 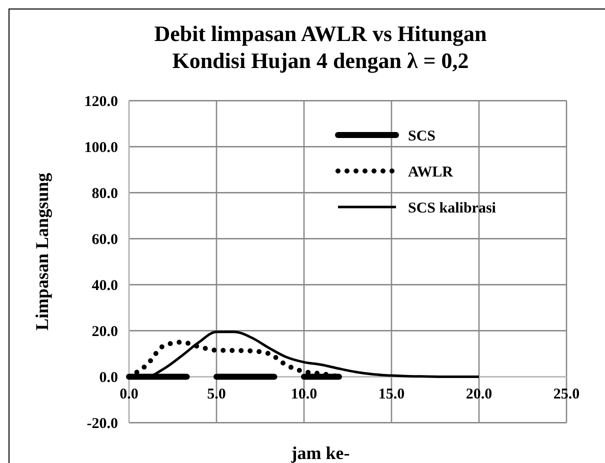 I want to click on y-tick-label: -20.0, so click(x=102, y=424).